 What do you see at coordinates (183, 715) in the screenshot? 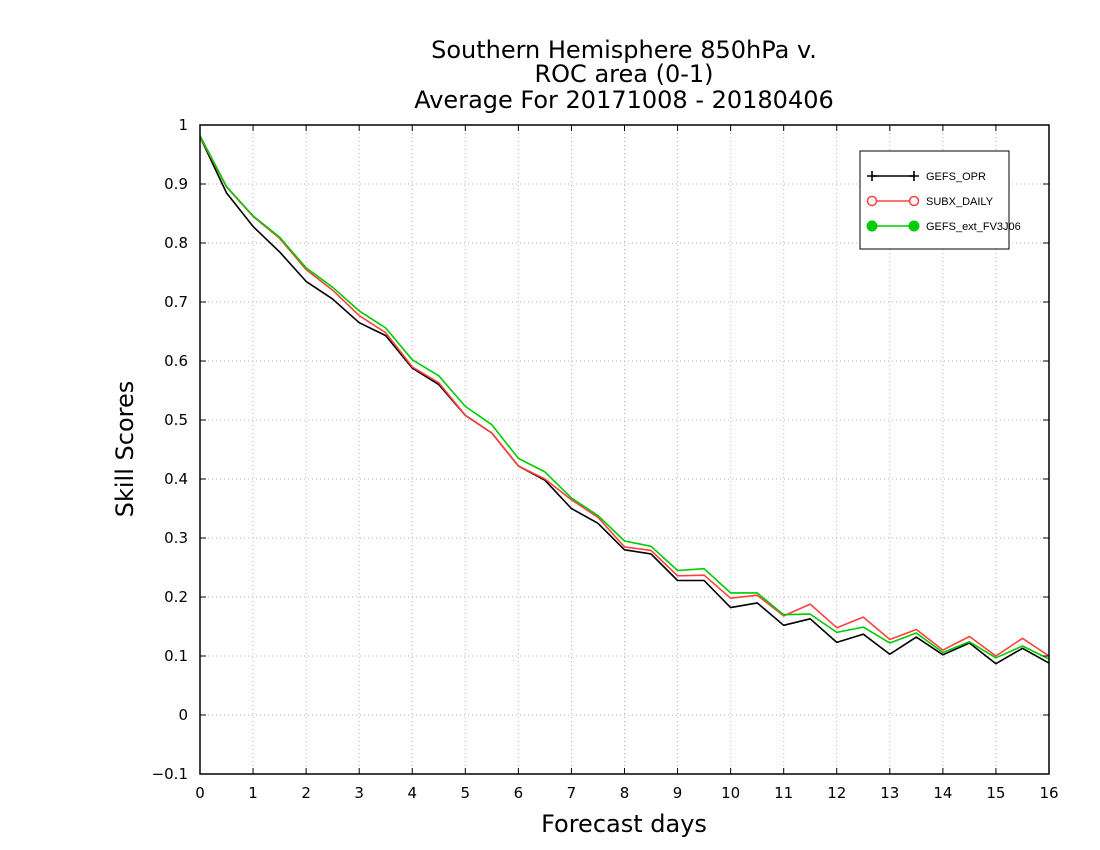
I see `y-tick-label: 0` at bounding box center [183, 715].